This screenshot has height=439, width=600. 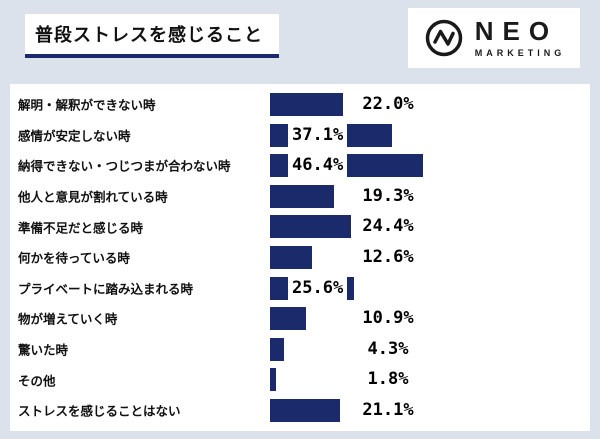 What do you see at coordinates (388, 348) in the screenshot?
I see `value-label: 4.3%` at bounding box center [388, 348].